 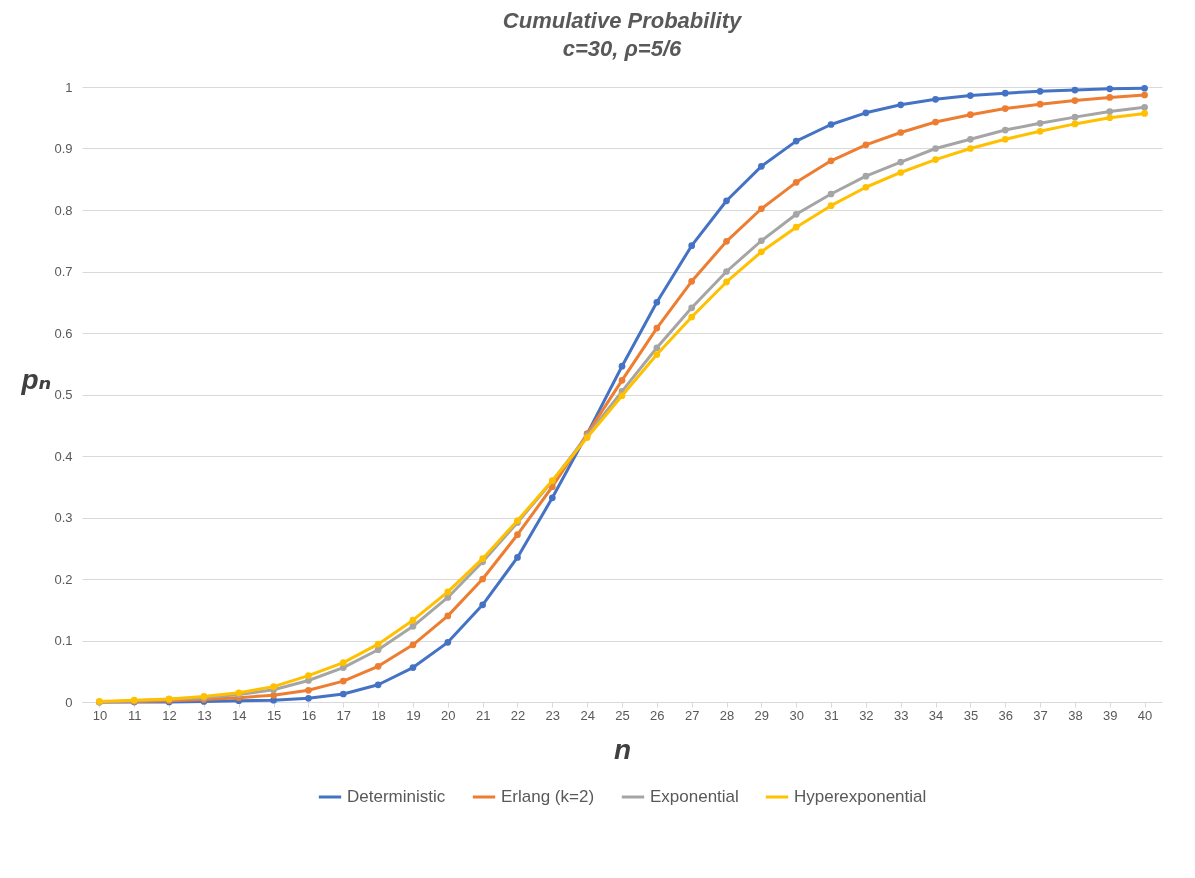 What do you see at coordinates (553, 715) in the screenshot?
I see `x-tick-label: 23` at bounding box center [553, 715].